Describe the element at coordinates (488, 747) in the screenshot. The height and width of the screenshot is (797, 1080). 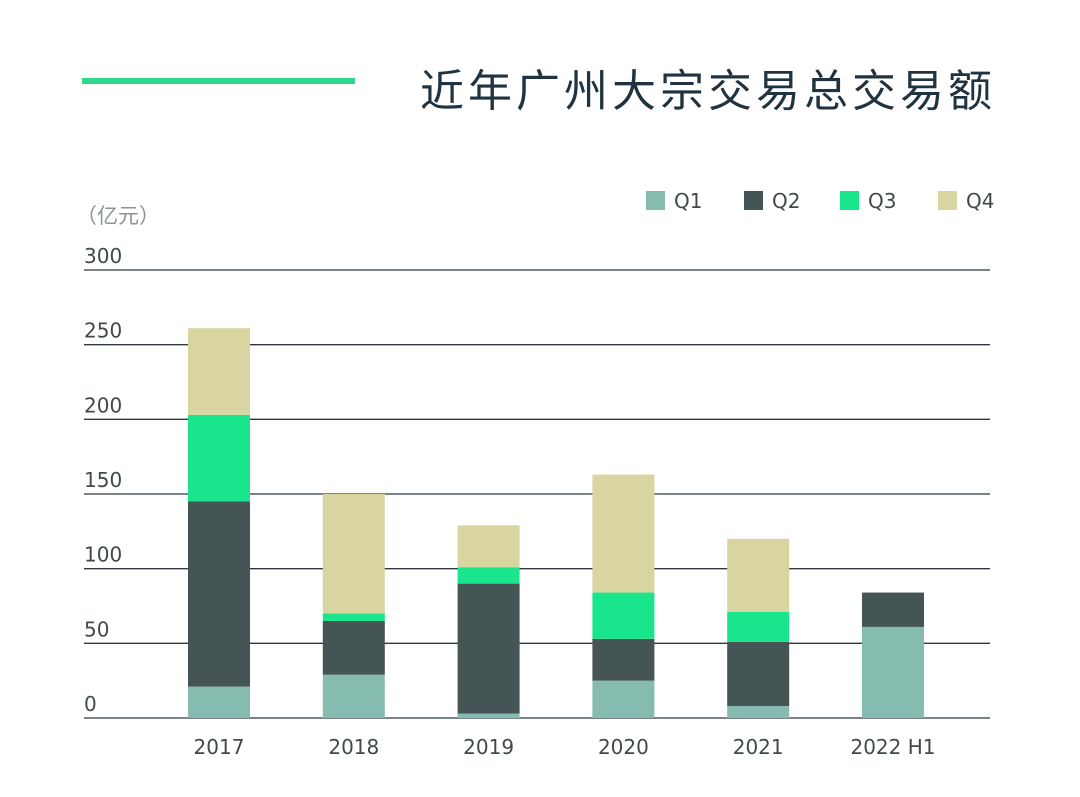
I see `x-tick-label: 2019` at that location.